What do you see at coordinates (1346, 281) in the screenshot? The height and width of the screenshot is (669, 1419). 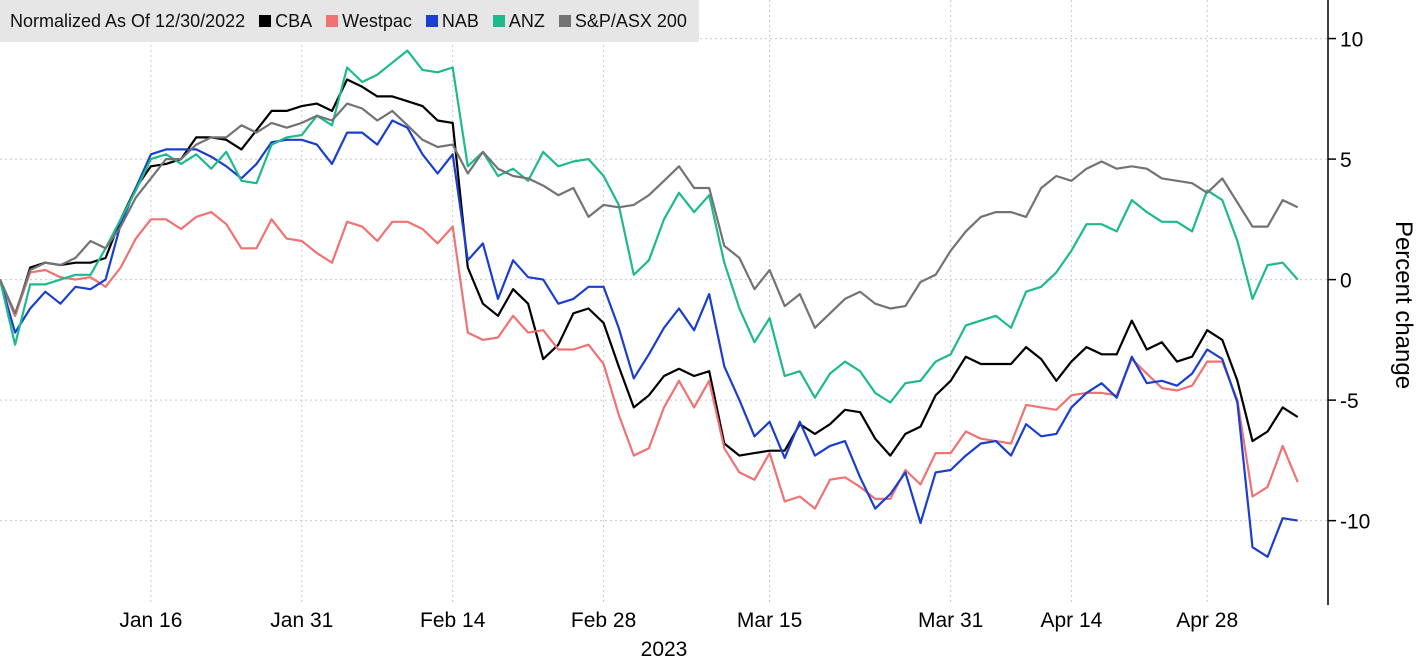 I see `y-tick-label: 0` at bounding box center [1346, 281].